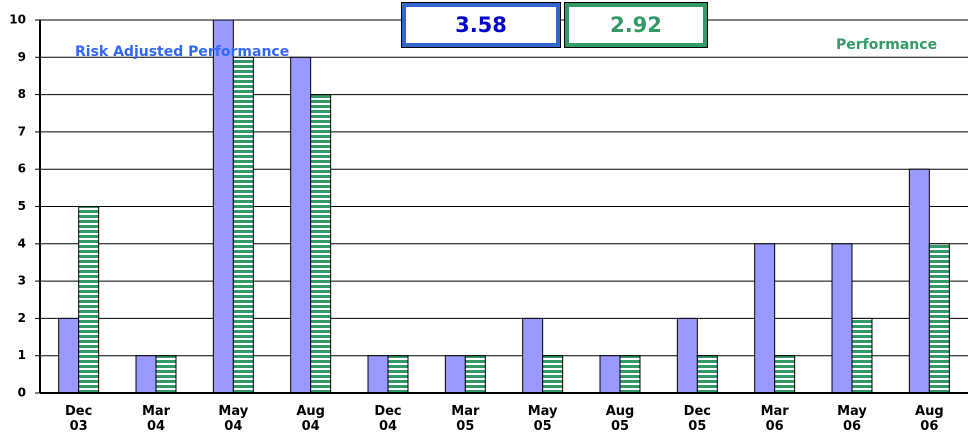 This screenshot has width=968, height=441. Describe the element at coordinates (620, 419) in the screenshot. I see `x-tick-label: Aug 05` at that location.